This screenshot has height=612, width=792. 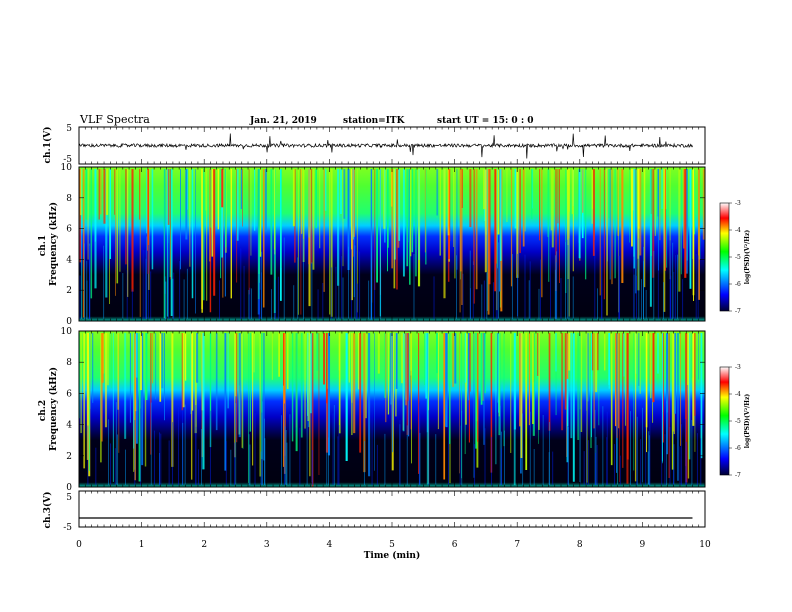 I want to click on x-tick-label: 0, so click(x=79, y=545).